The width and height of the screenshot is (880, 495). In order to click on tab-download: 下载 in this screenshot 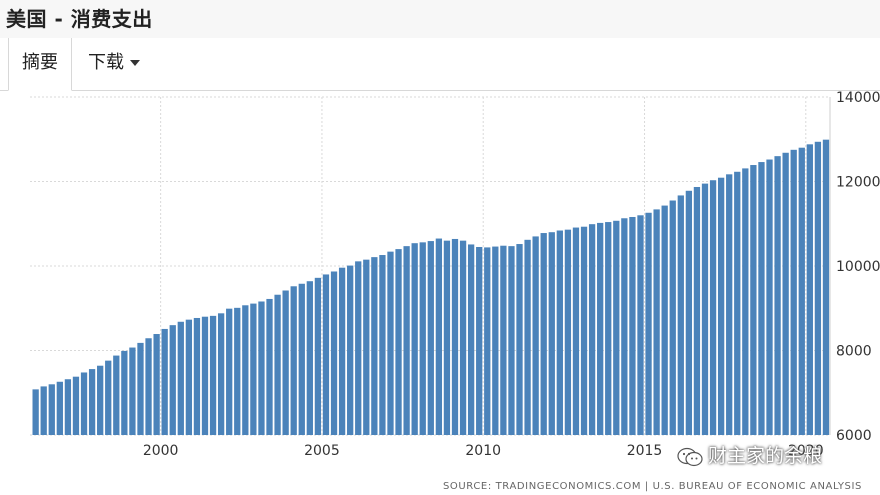, I will do `click(114, 64)`.